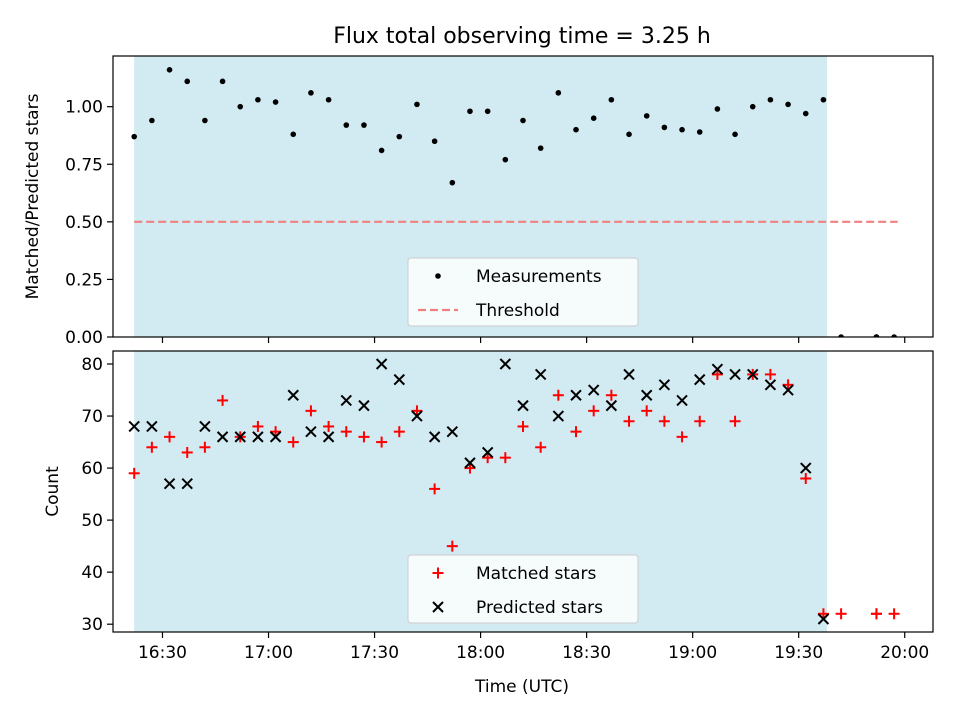 This screenshot has height=724, width=960. Describe the element at coordinates (586, 653) in the screenshot. I see `x-tick-label: 18:30` at that location.